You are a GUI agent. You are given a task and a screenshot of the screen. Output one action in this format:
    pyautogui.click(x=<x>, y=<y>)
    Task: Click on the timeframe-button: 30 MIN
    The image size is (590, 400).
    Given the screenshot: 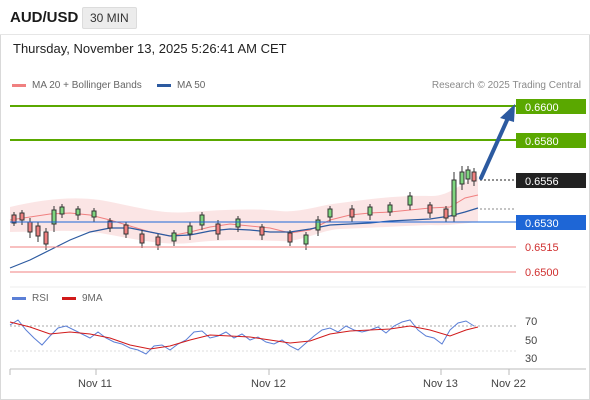 What is the action you would take?
    pyautogui.click(x=109, y=18)
    